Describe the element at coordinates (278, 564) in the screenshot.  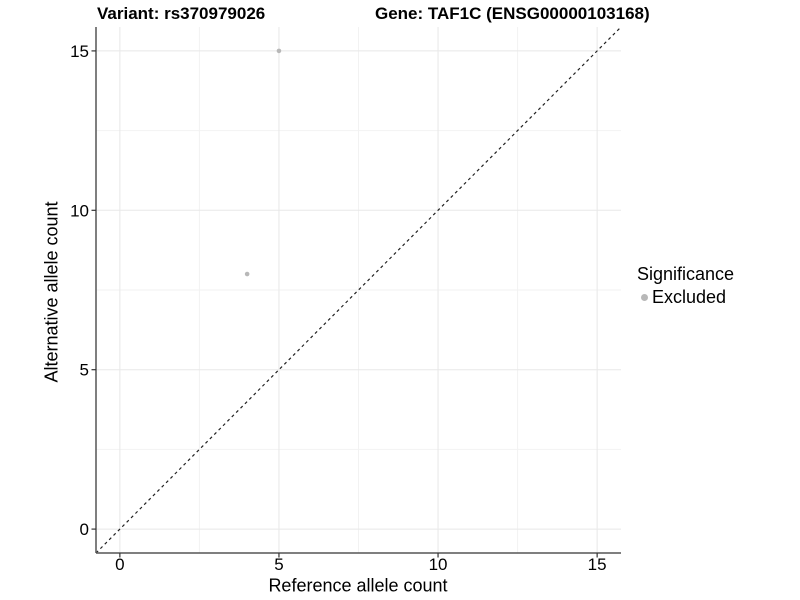
I see `x-tick-label: 5` at that location.